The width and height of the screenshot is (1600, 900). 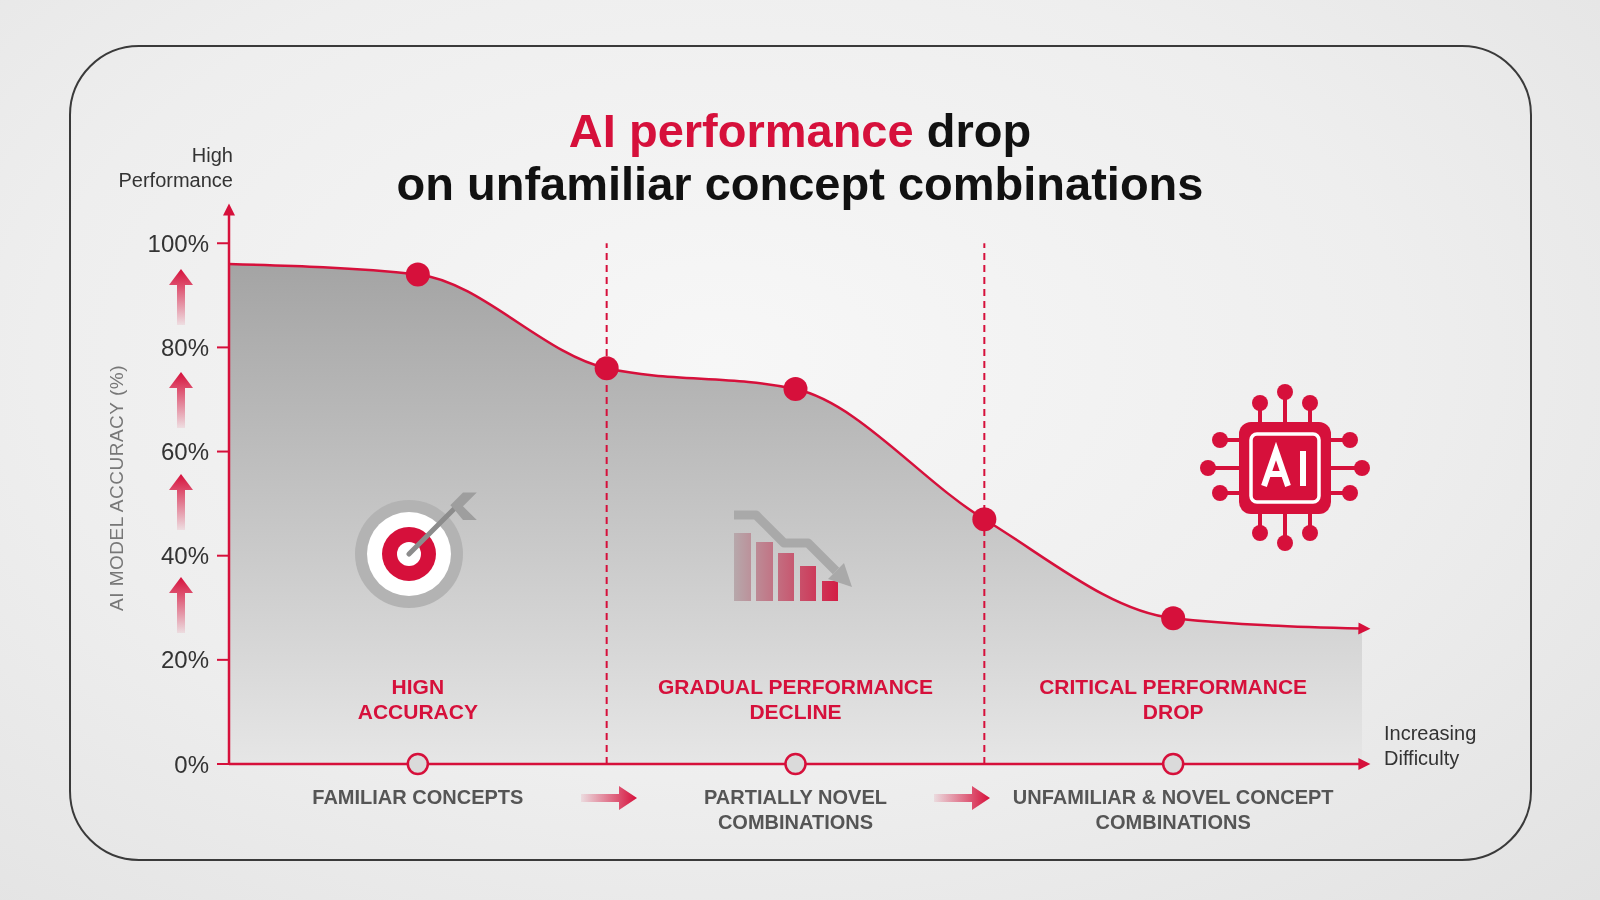 What do you see at coordinates (184, 556) in the screenshot?
I see `y-tick-label: 40%` at bounding box center [184, 556].